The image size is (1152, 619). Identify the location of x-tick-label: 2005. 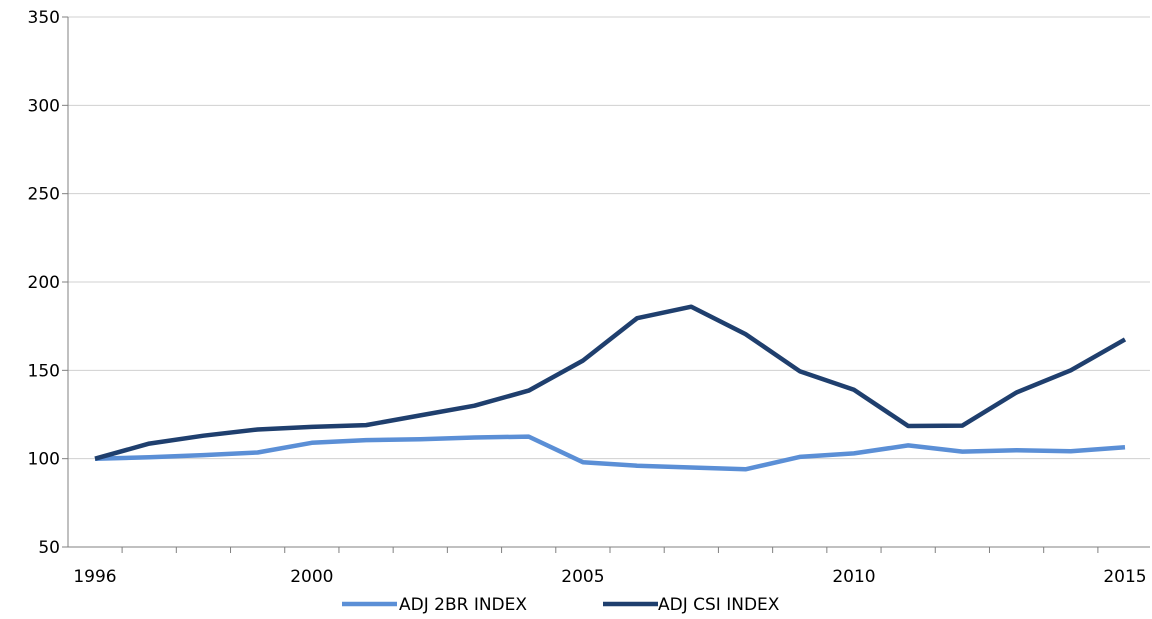
(582, 577).